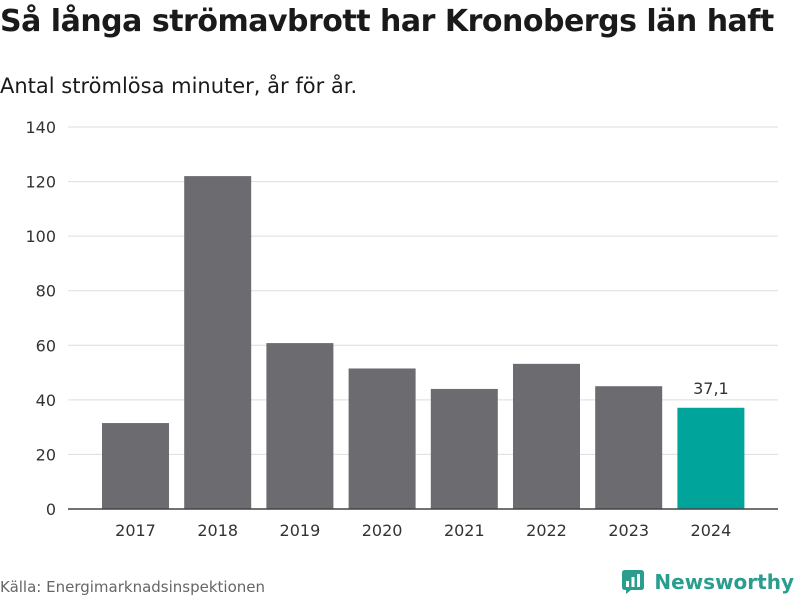 The image size is (800, 600). Describe the element at coordinates (46, 400) in the screenshot. I see `y-tick-label: 40` at that location.